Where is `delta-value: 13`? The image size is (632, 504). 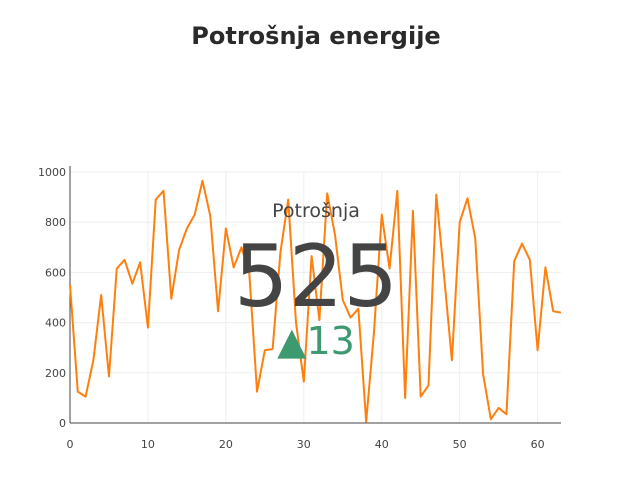 delta-value: 13 is located at coordinates (330, 341).